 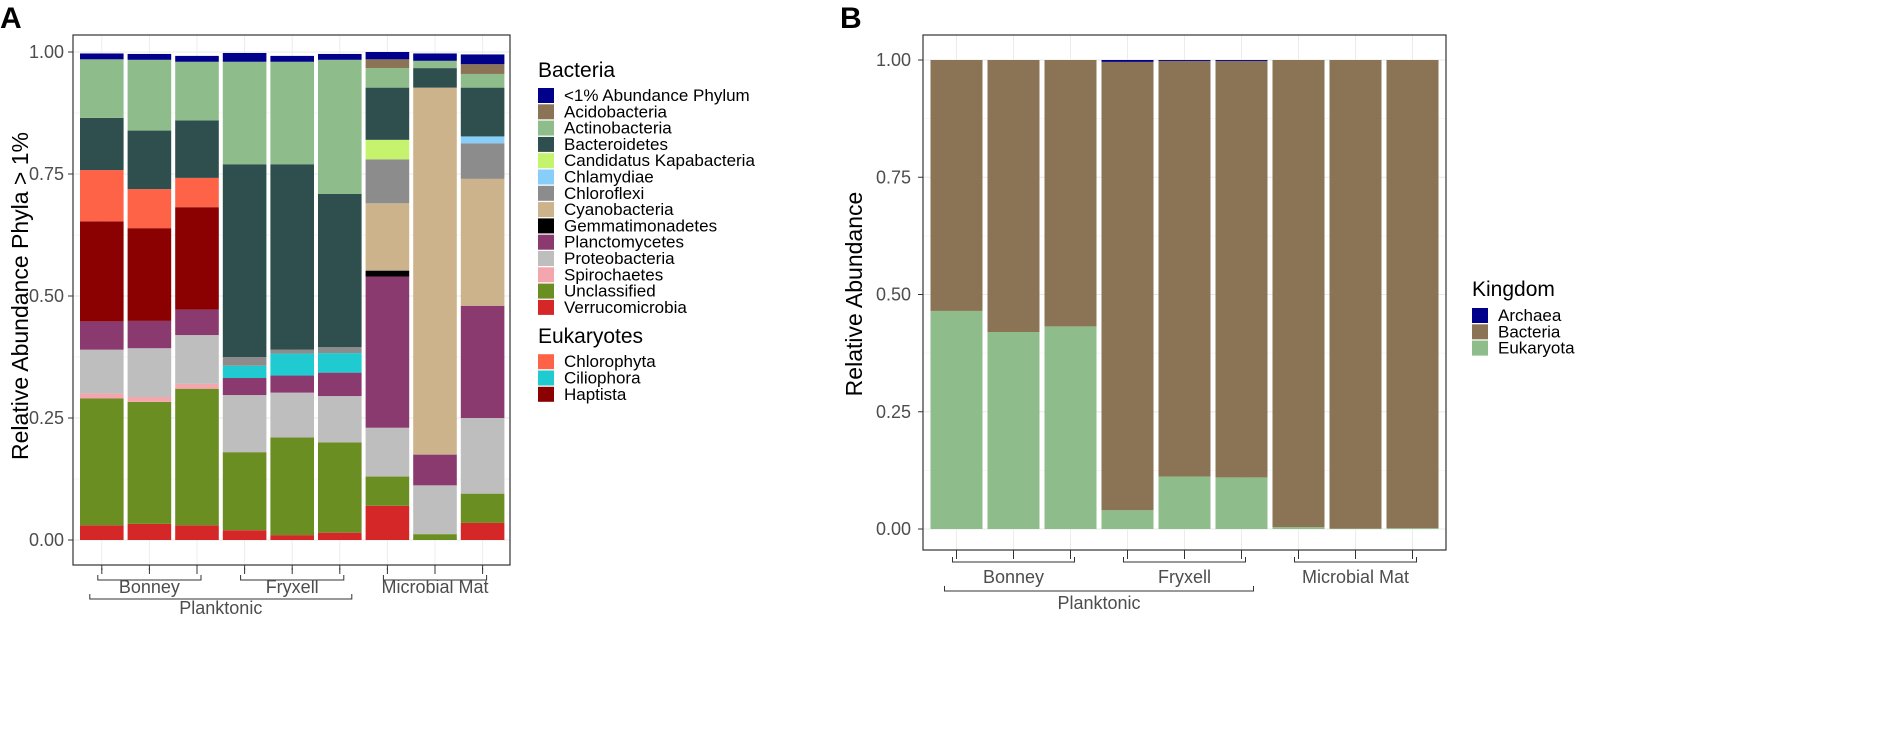 What do you see at coordinates (616, 111) in the screenshot?
I see `legend-label: Acidobacteria` at bounding box center [616, 111].